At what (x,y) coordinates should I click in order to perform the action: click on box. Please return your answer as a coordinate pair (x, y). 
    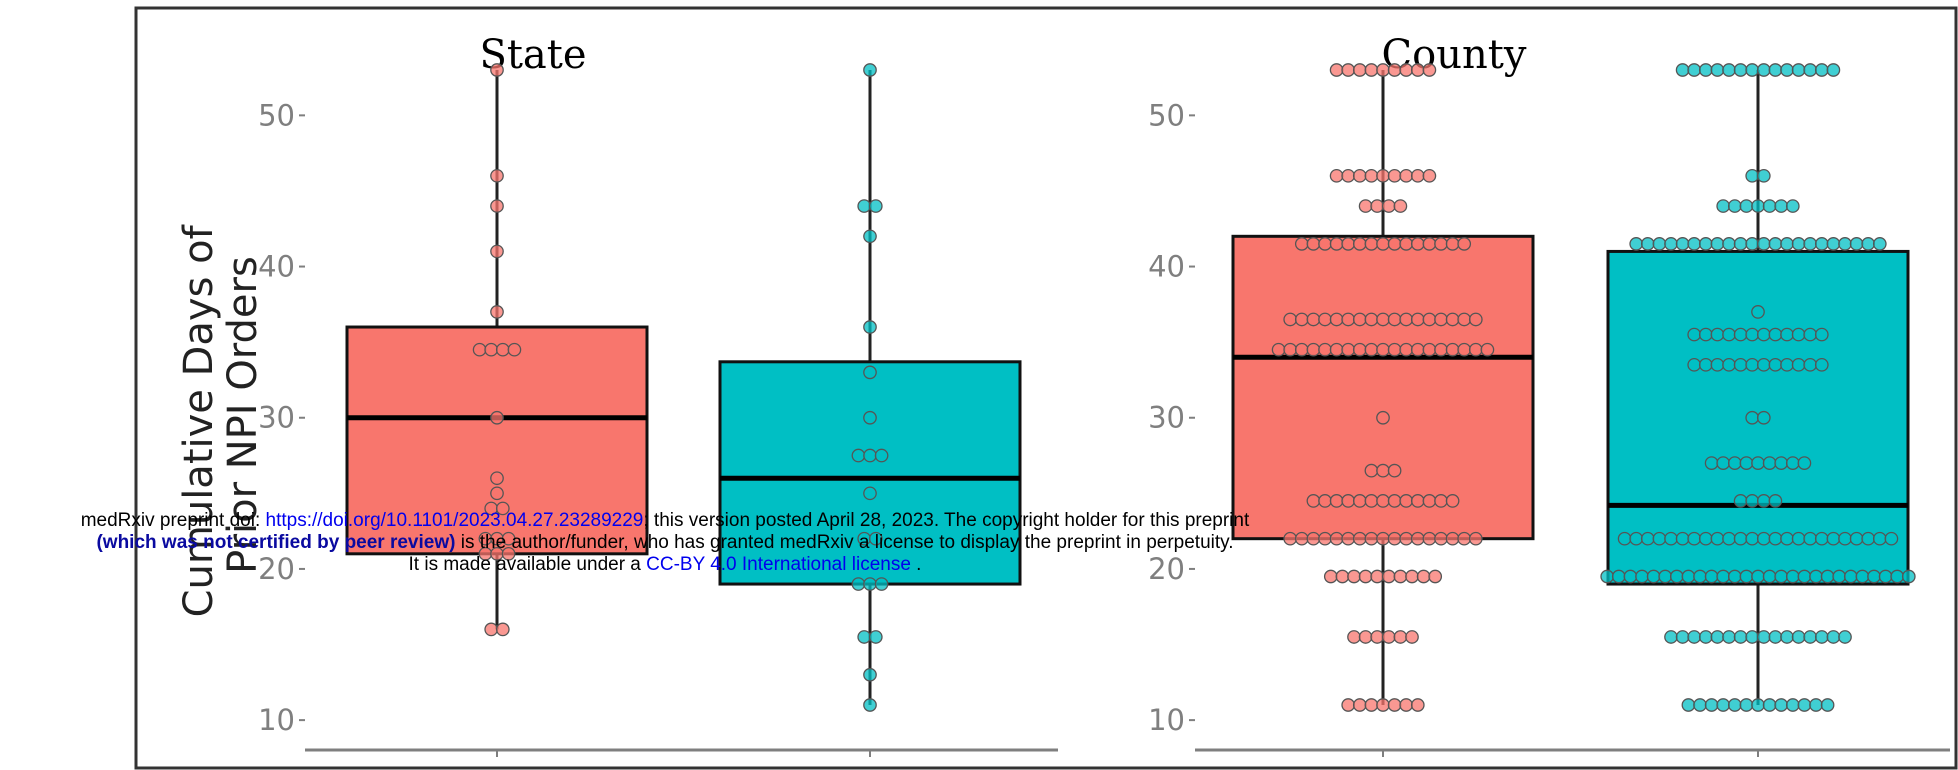
    Looking at the image, I should click on (497, 440).